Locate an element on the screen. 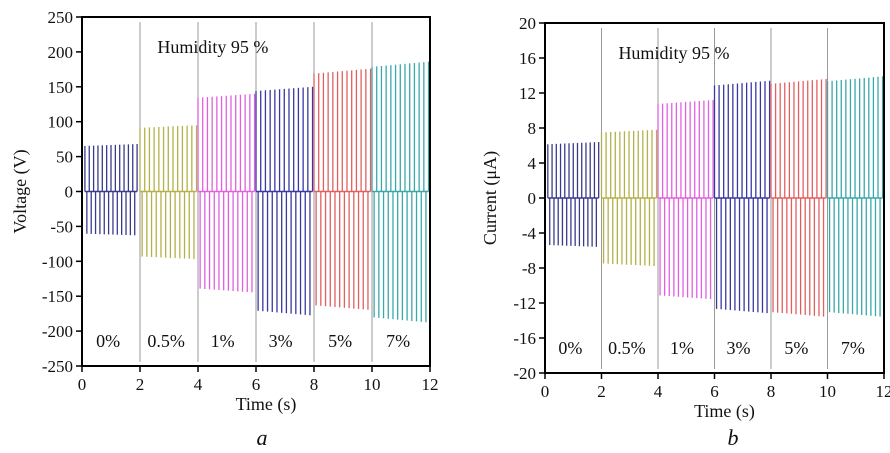  panel-b-segment-label-3: 3% is located at coordinates (739, 348).